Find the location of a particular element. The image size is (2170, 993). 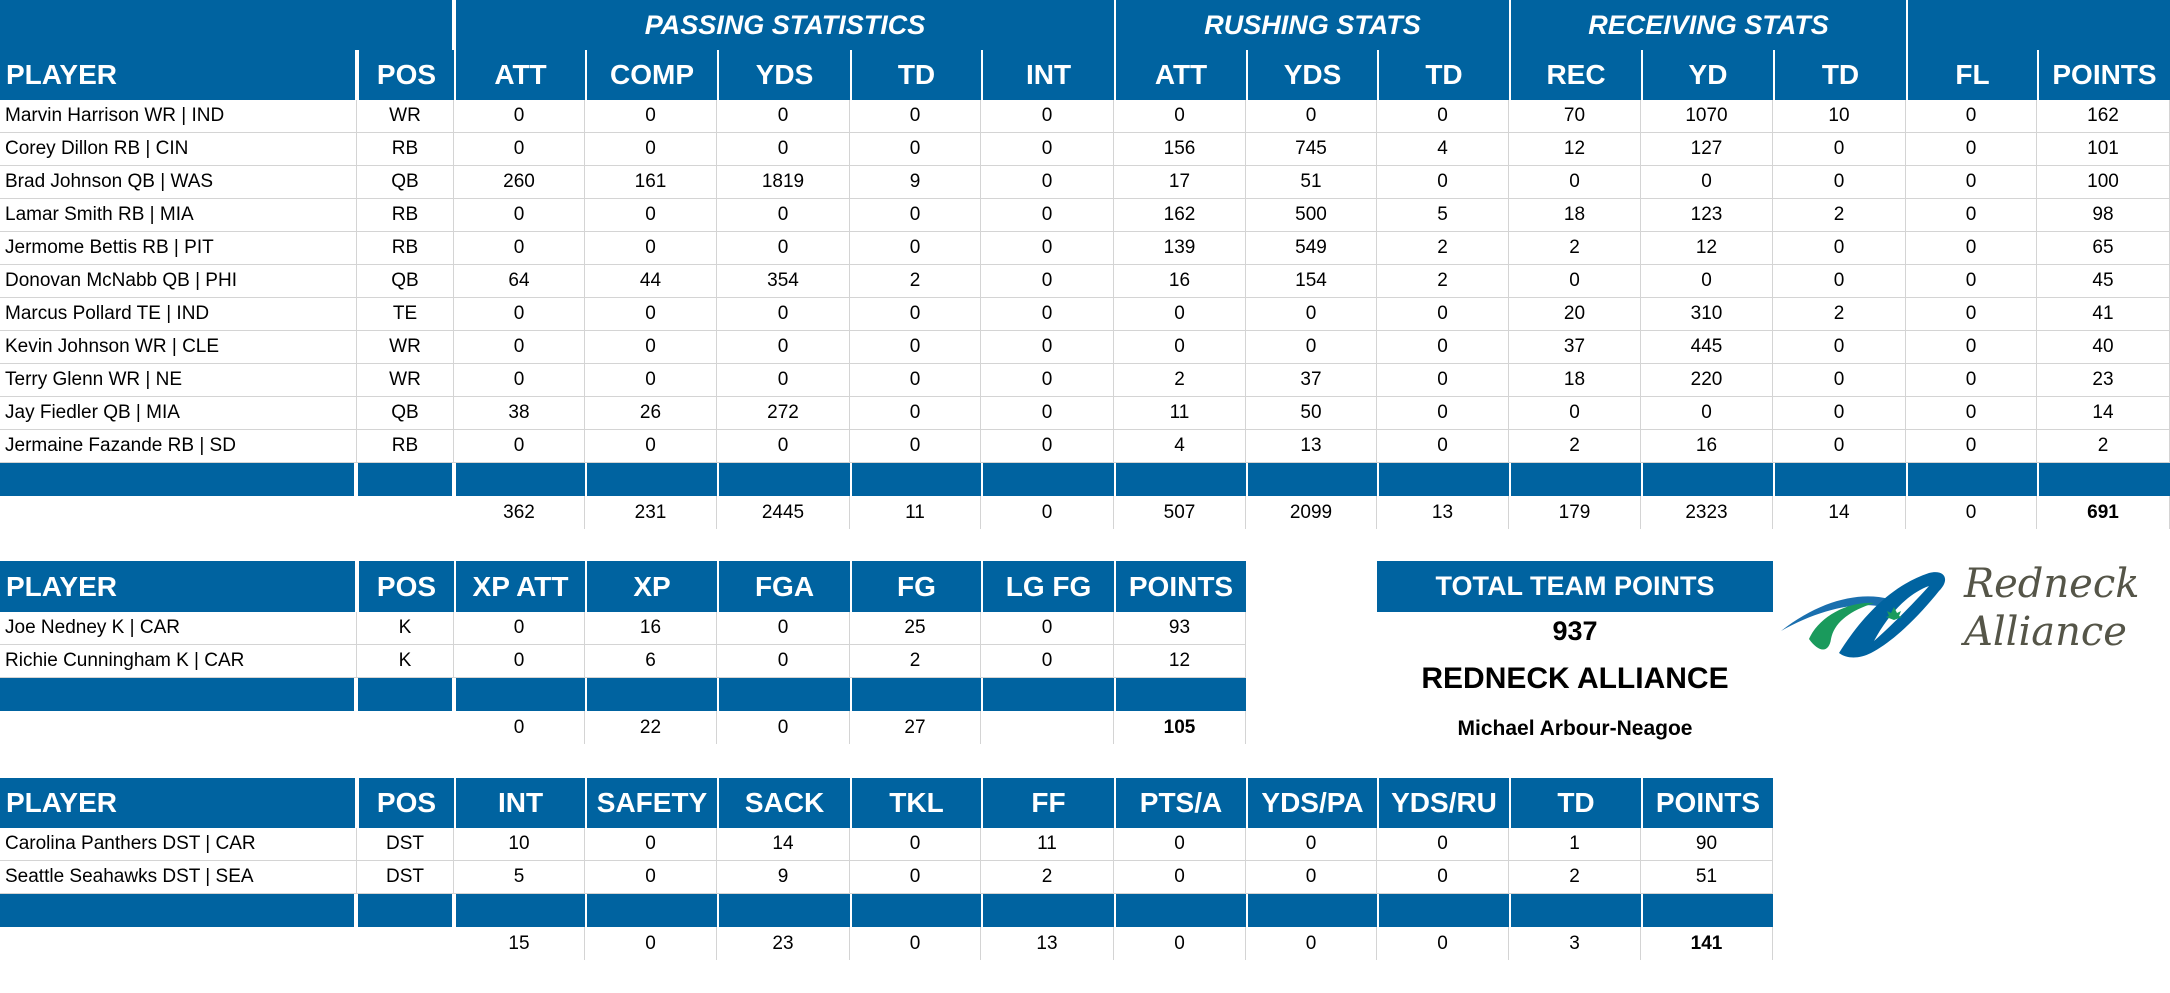

player-name-cell: Jermome Bettis RB | PIT is located at coordinates (178, 248).